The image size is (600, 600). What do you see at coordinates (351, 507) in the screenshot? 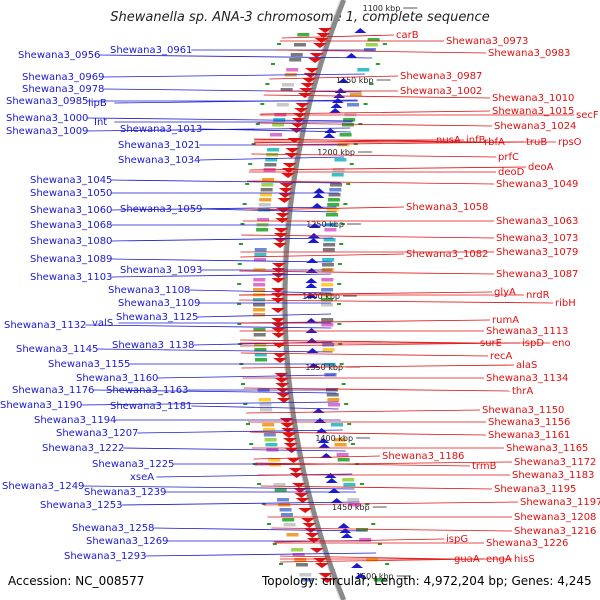
I see `kbp-tick-label: 1450 kbp` at bounding box center [351, 507].